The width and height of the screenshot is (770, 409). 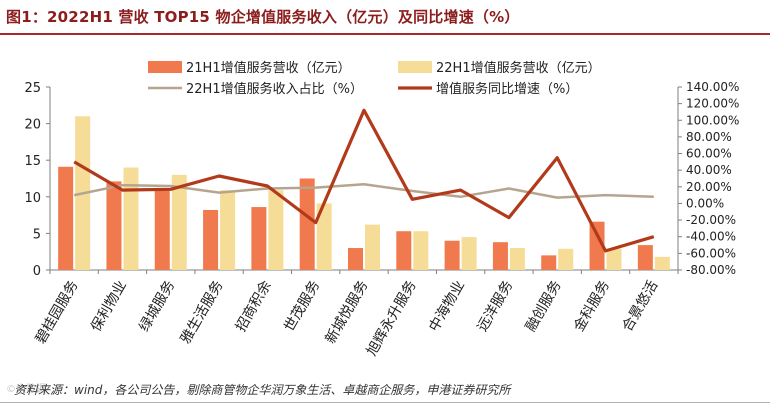 I want to click on category-label: 碧桂园服务, so click(x=57, y=312).